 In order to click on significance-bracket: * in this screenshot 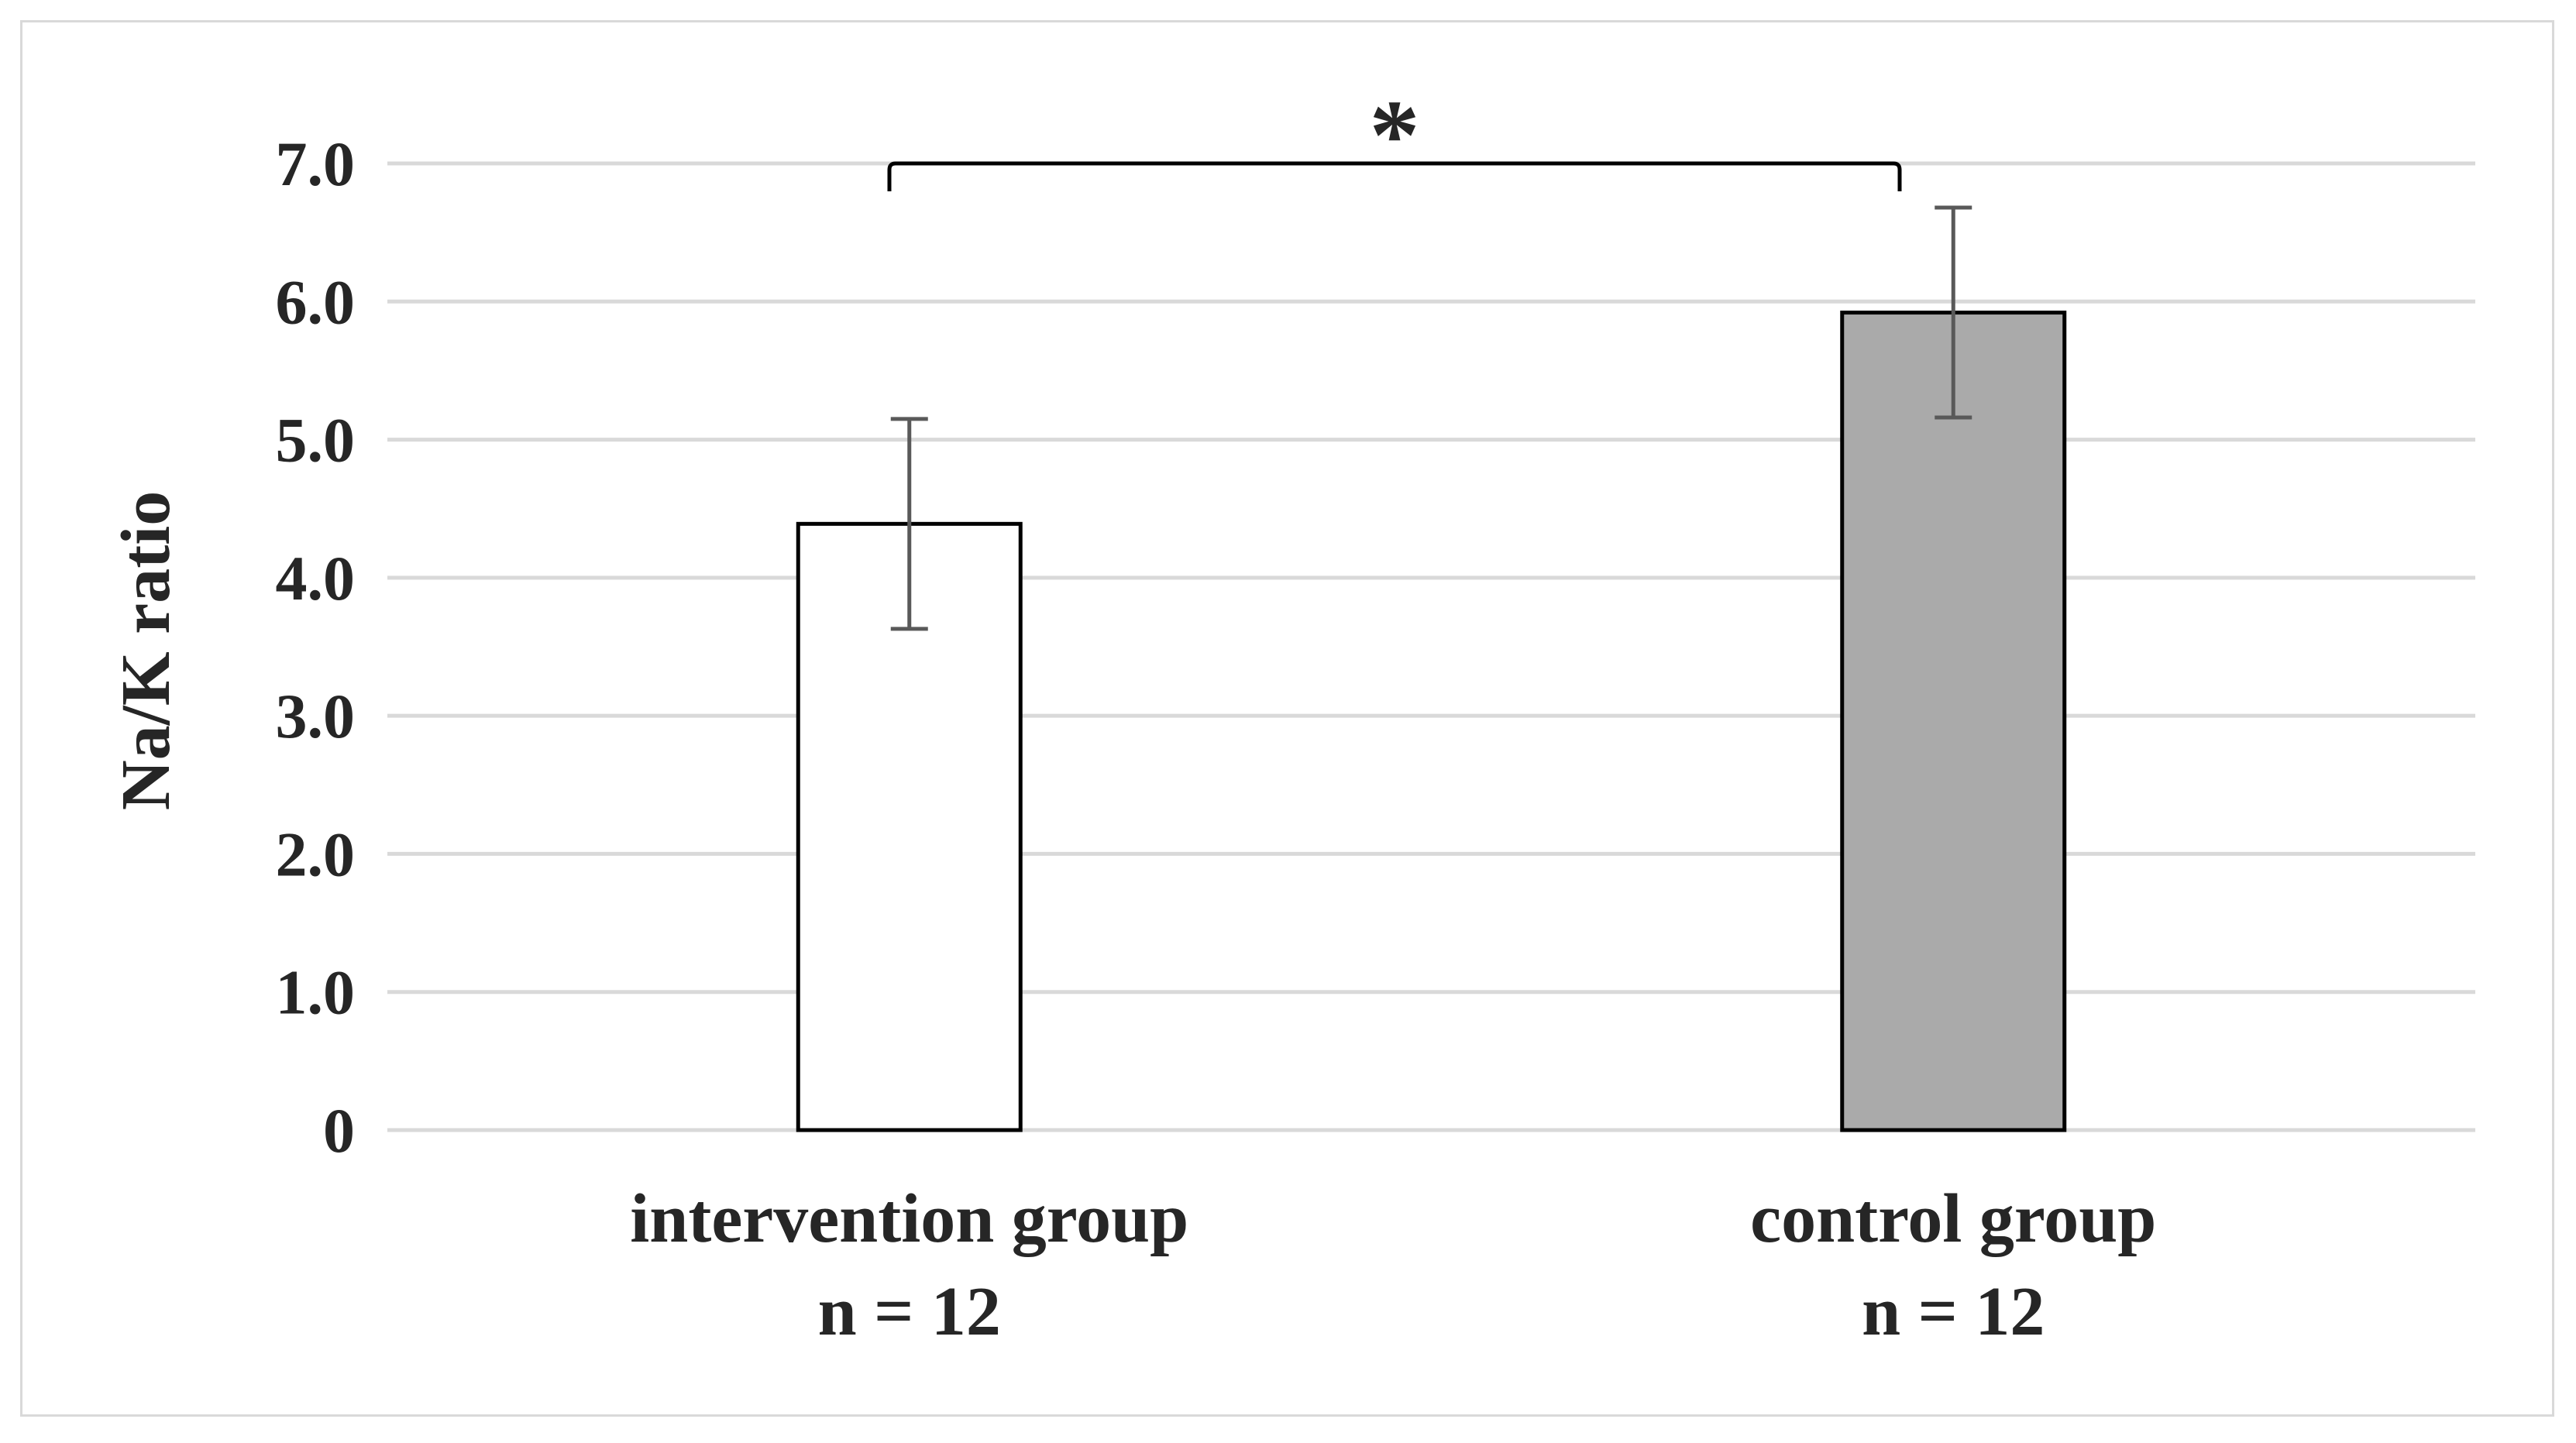, I will do `click(1394, 135)`.